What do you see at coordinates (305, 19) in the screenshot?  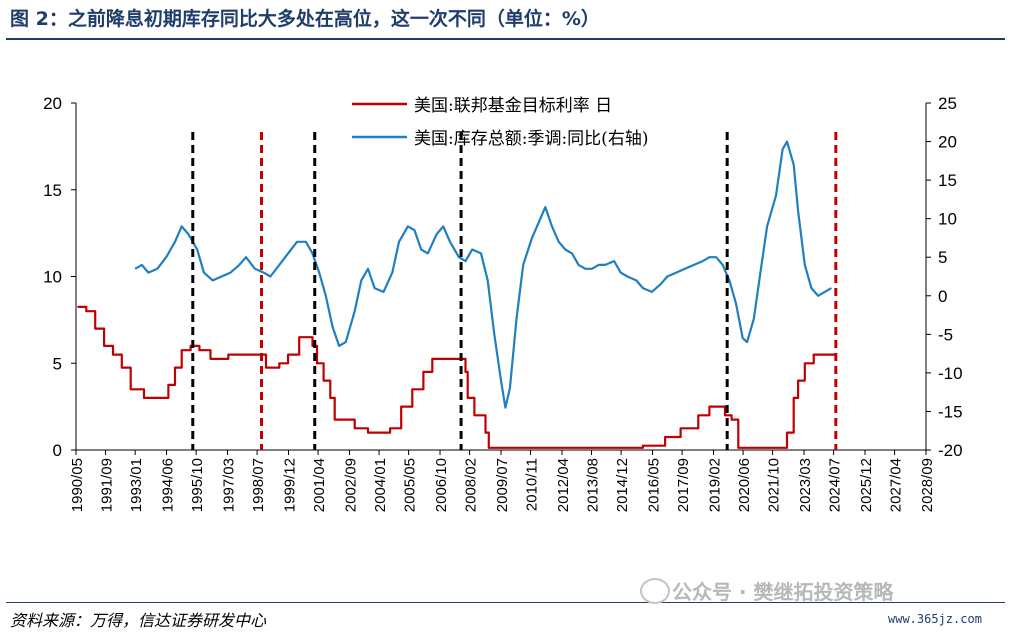 I see `page-title: 图 2：之前降息初期库存同比大多处在高位，这一次不同（单位：%）` at bounding box center [305, 19].